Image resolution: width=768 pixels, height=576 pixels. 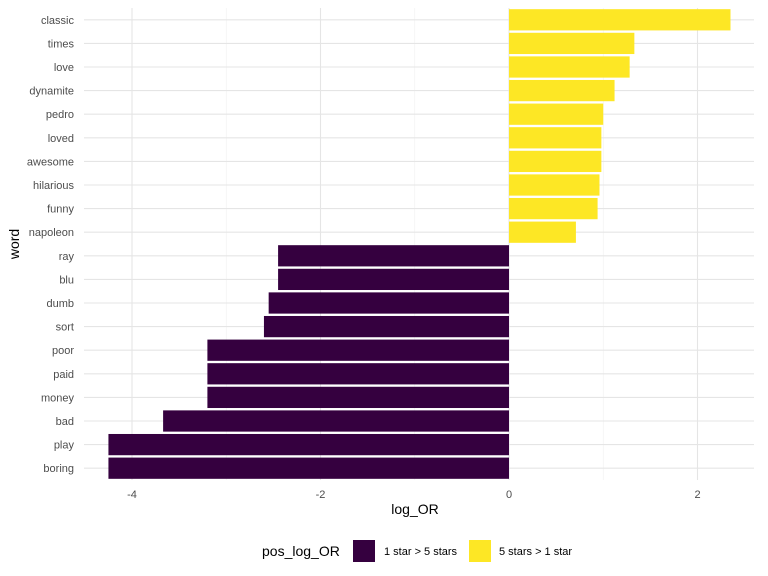 What do you see at coordinates (65, 422) in the screenshot?
I see `y-tick-label: bad` at bounding box center [65, 422].